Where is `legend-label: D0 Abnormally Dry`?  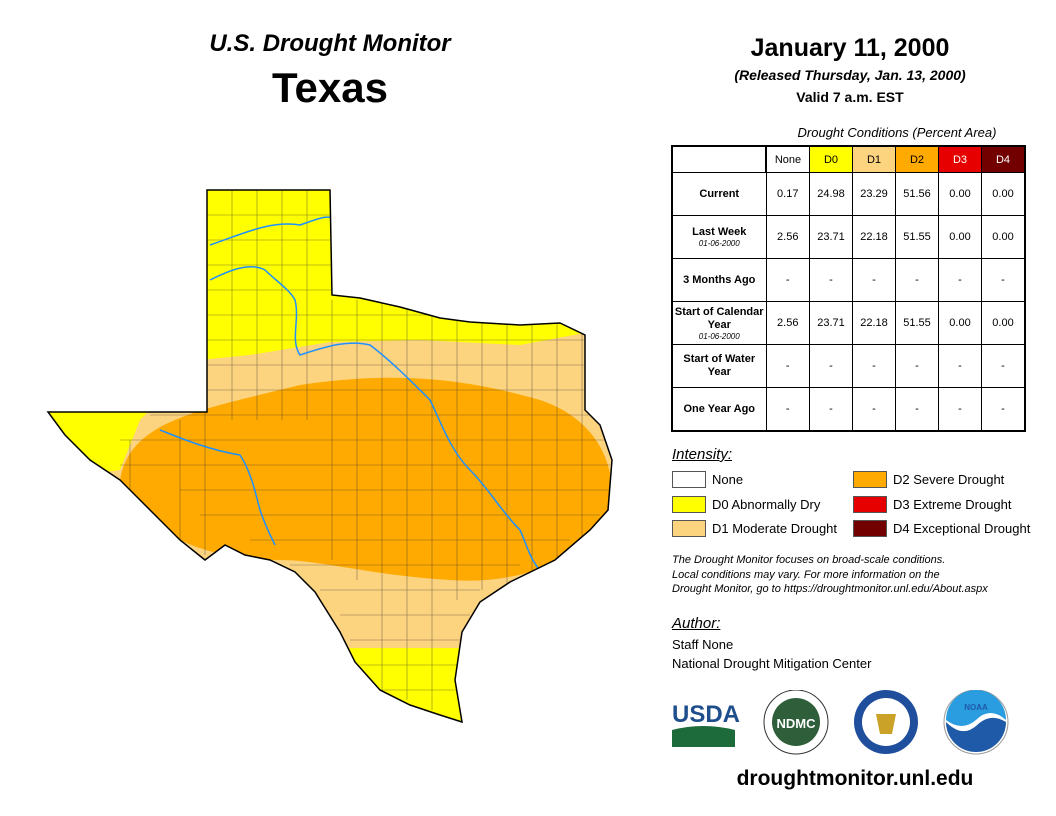
legend-label: D0 Abnormally Dry is located at coordinates (766, 504).